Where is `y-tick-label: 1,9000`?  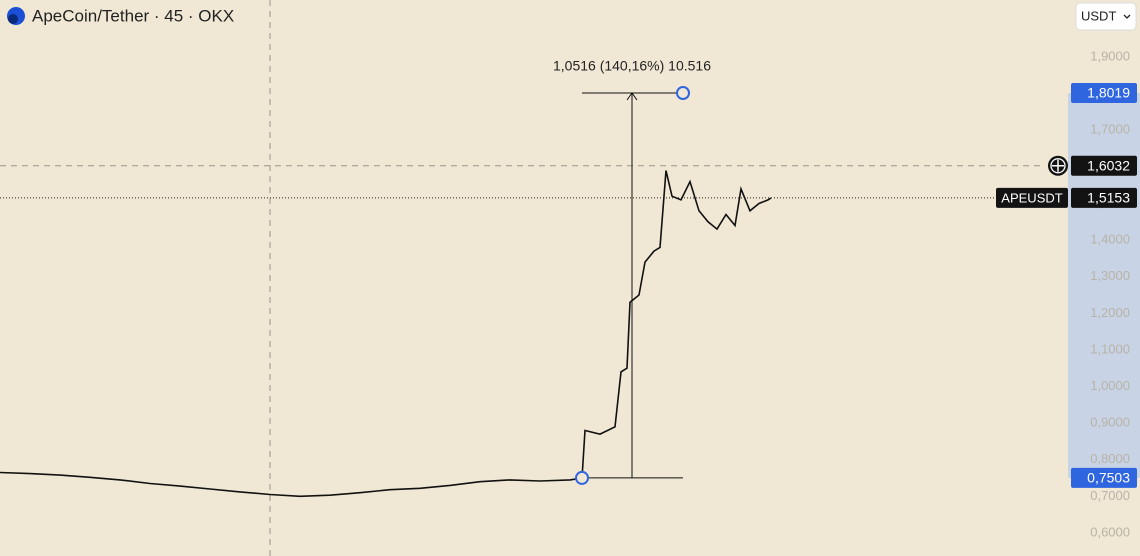
y-tick-label: 1,9000 is located at coordinates (1110, 56).